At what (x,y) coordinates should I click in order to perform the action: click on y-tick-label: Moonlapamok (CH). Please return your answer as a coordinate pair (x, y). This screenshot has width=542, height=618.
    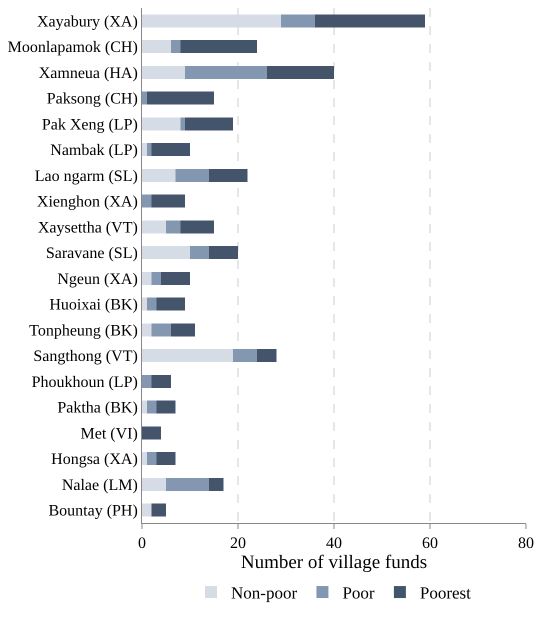
    Looking at the image, I should click on (73, 47).